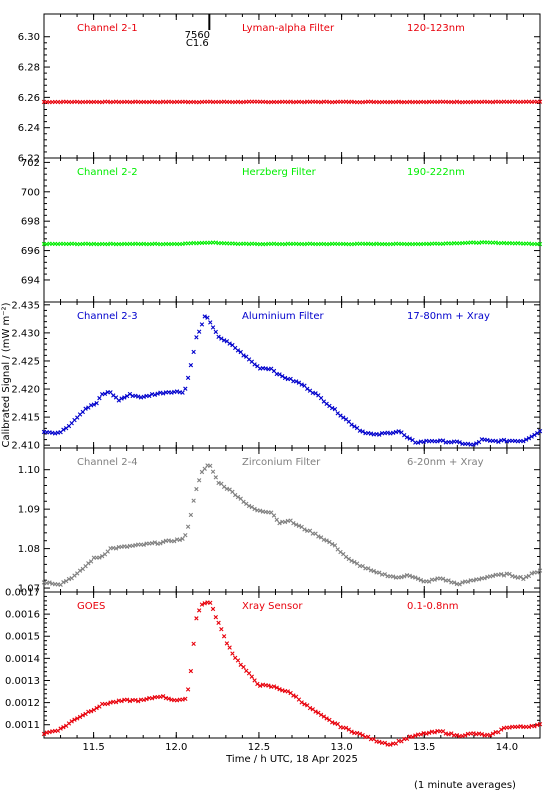 The width and height of the screenshot is (550, 800). Describe the element at coordinates (93, 747) in the screenshot. I see `x-tick-label: 11.5` at that location.